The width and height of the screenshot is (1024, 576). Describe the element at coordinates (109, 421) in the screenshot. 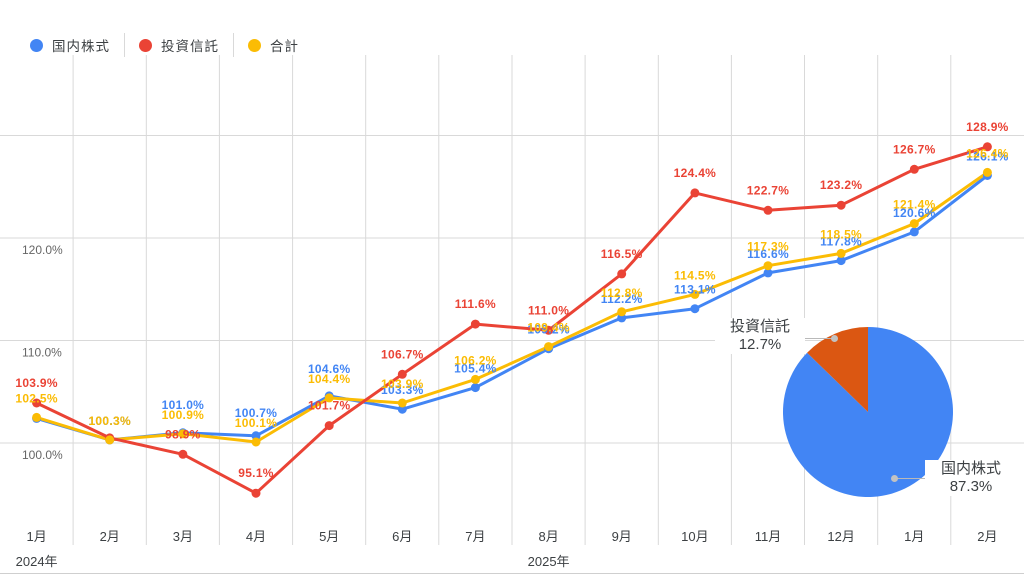

I see `svg-text: 100.3%` at that location.